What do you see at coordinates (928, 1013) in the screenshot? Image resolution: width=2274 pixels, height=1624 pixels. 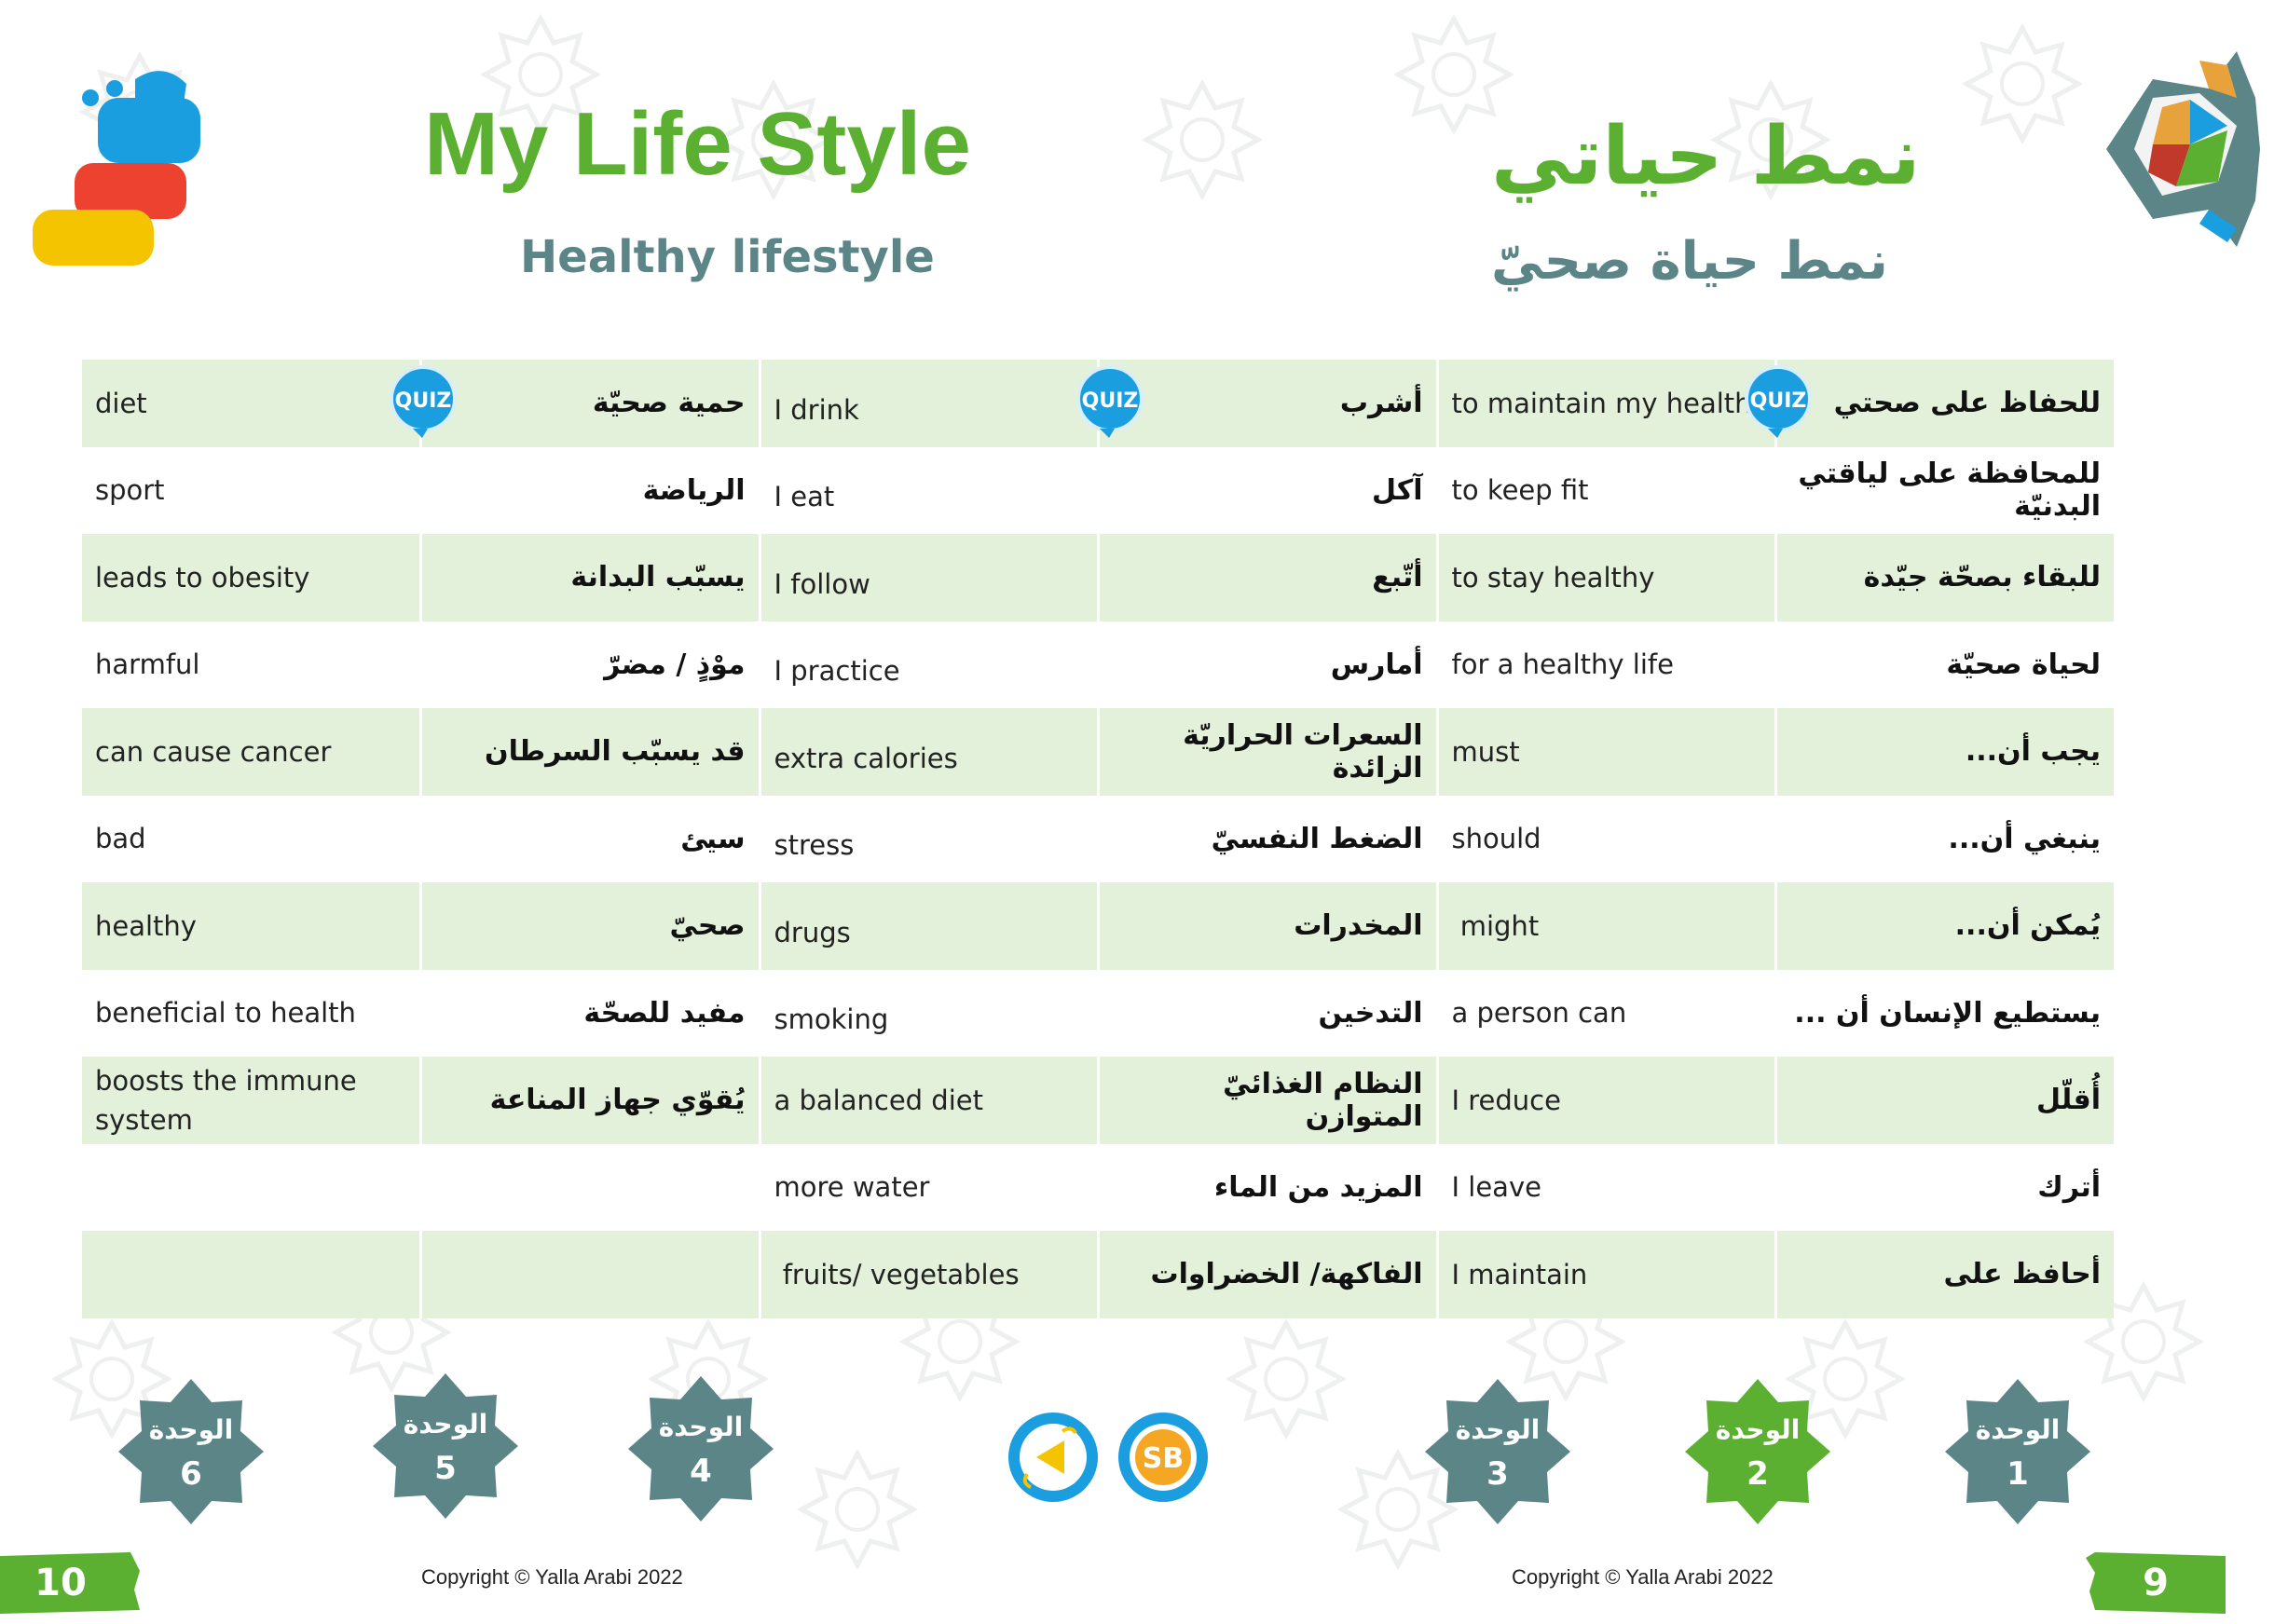 I see `vocab-en: smoking` at bounding box center [928, 1013].